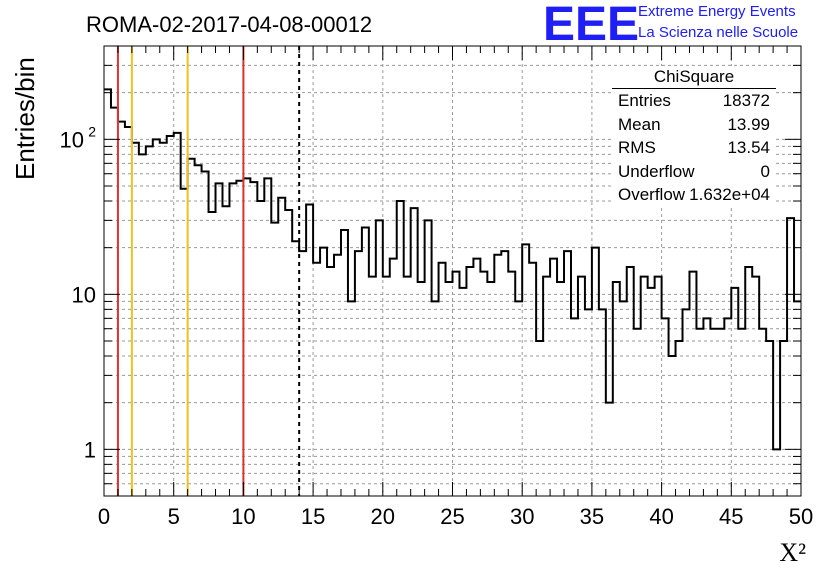 This screenshot has width=836, height=572. What do you see at coordinates (592, 516) in the screenshot?
I see `x-tick-label: 35` at bounding box center [592, 516].